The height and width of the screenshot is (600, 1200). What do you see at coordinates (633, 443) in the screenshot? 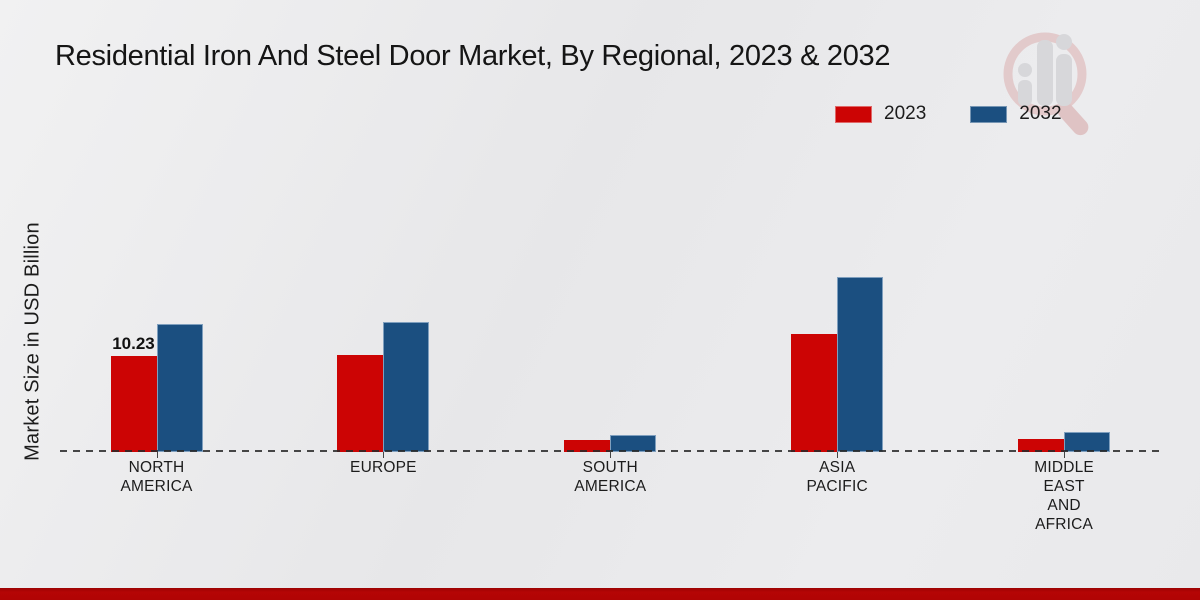
I see `bar-2032-south-america` at bounding box center [633, 443].